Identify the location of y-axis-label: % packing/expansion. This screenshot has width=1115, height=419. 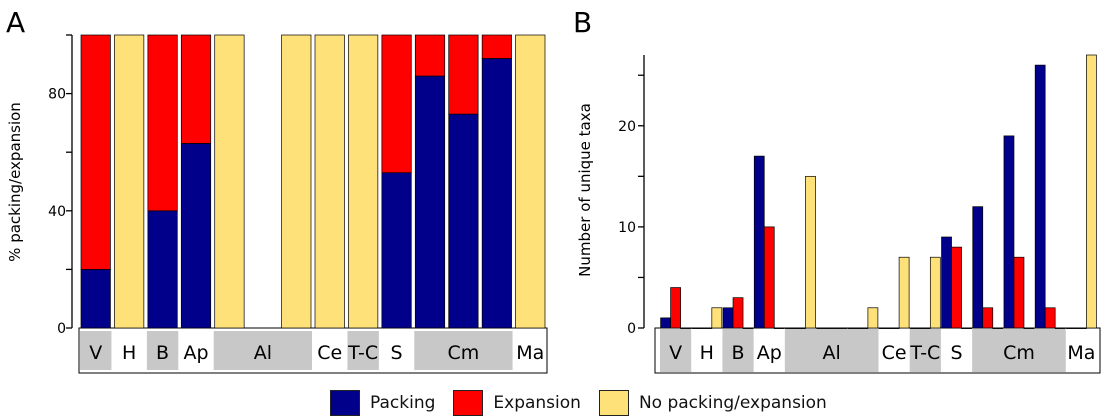
(15, 182).